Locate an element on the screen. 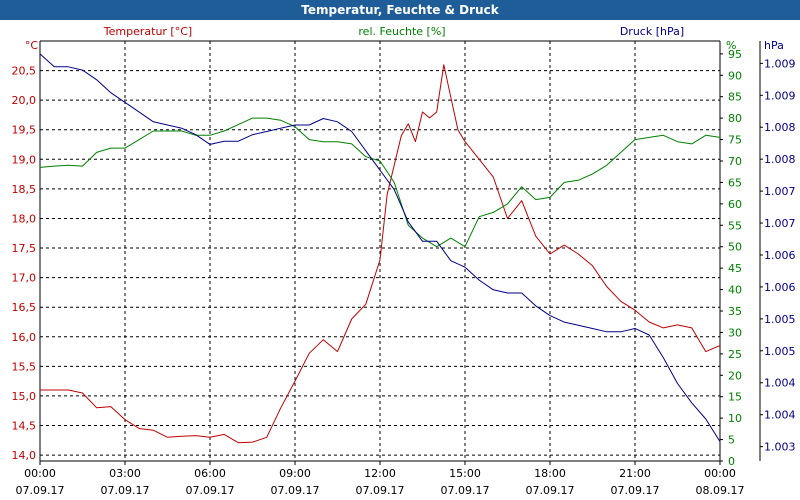 This screenshot has height=500, width=800. humidity-tick-label: 20 is located at coordinates (735, 375).